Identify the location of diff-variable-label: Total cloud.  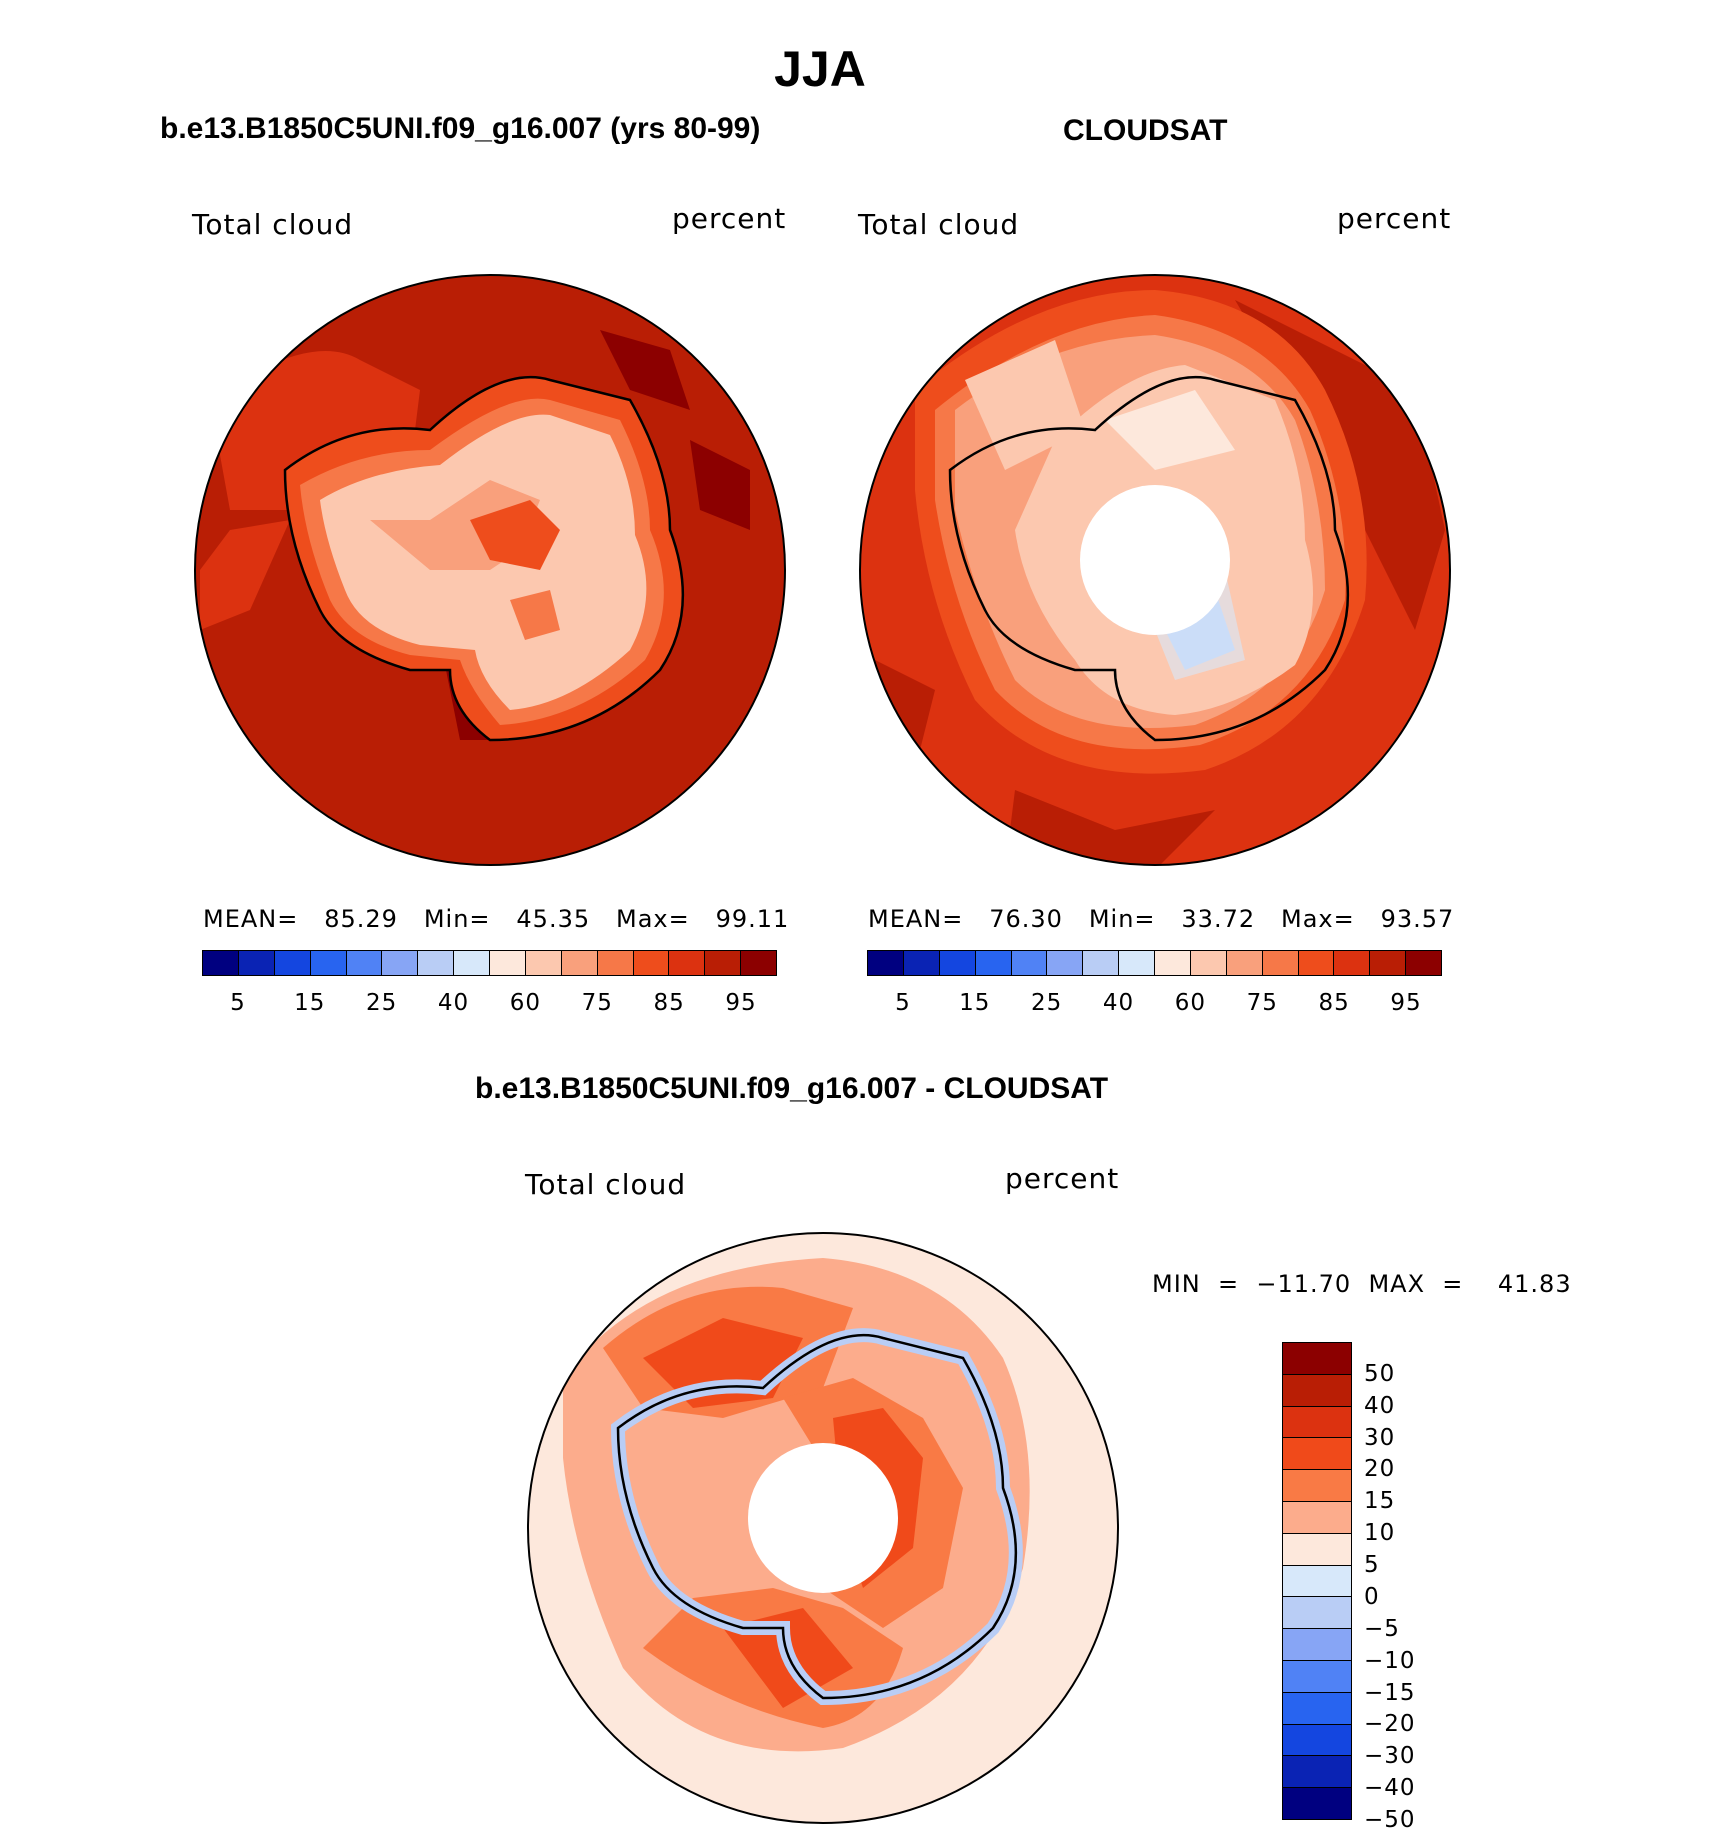
(606, 1184).